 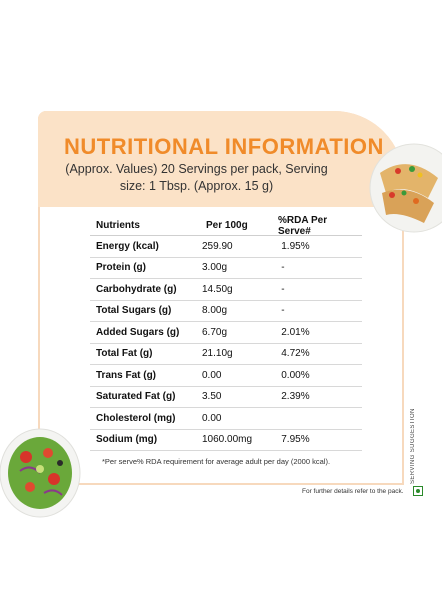 What do you see at coordinates (226, 419) in the screenshot?
I see `table-row: Cholesterol (mg) 0.00` at bounding box center [226, 419].